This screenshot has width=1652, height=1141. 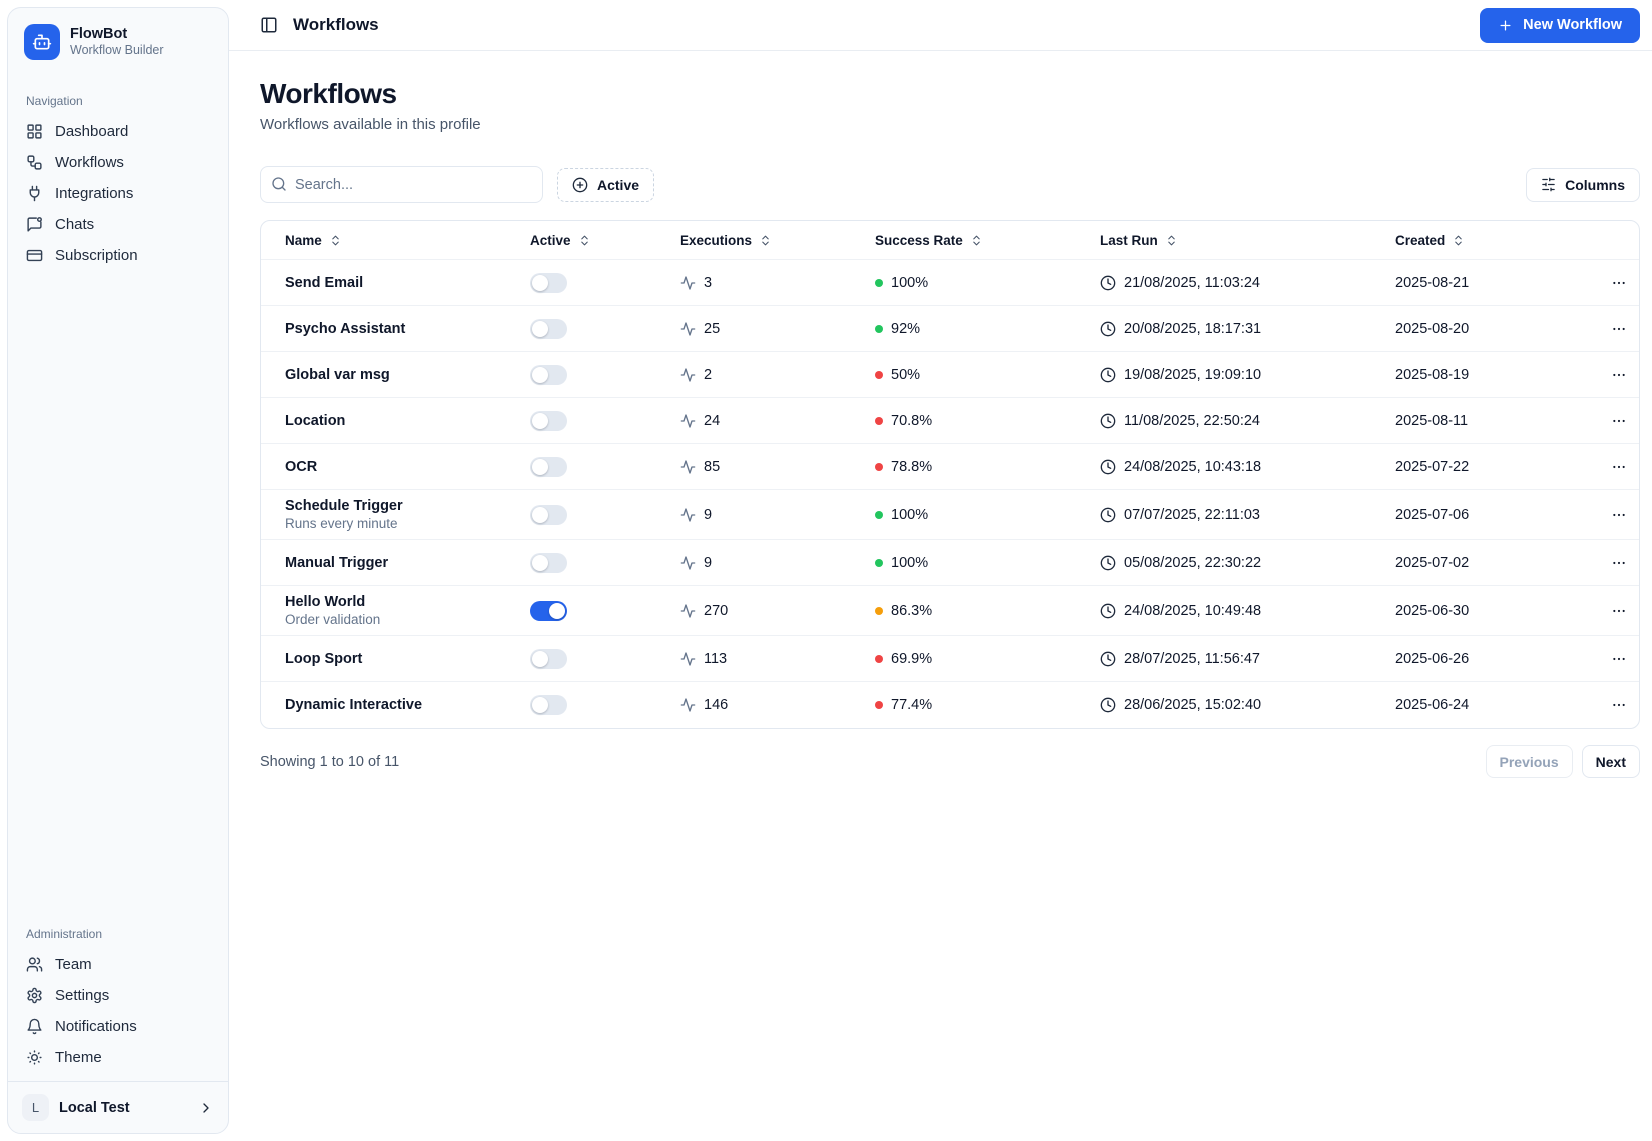 What do you see at coordinates (912, 705) in the screenshot?
I see `success-rate-value: 77.4%` at bounding box center [912, 705].